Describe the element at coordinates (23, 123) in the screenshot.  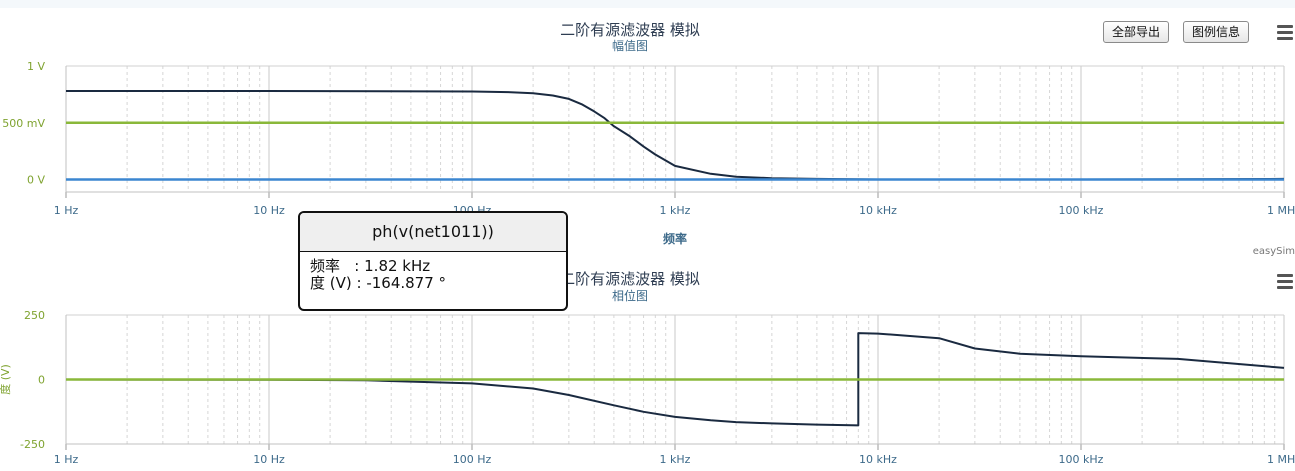
I see `y-tick-label: 500 mV` at that location.